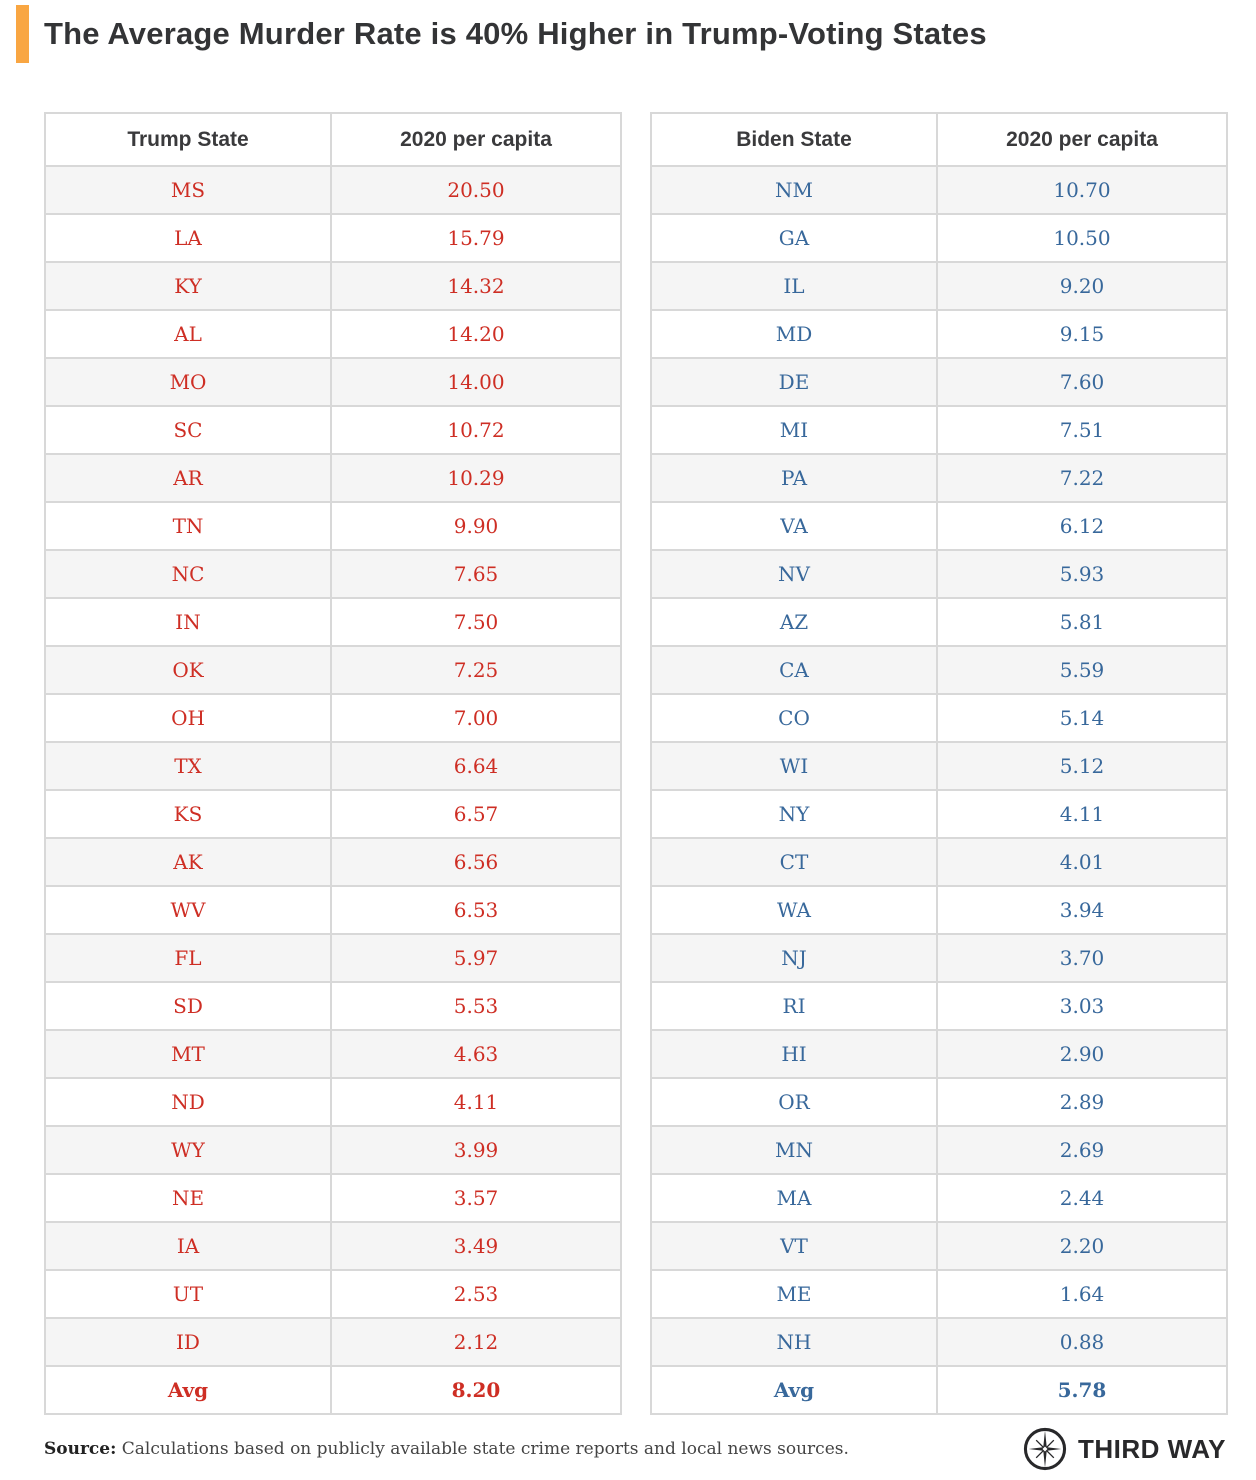 The height and width of the screenshot is (1480, 1256). I want to click on table-row: VA 6.12, so click(939, 526).